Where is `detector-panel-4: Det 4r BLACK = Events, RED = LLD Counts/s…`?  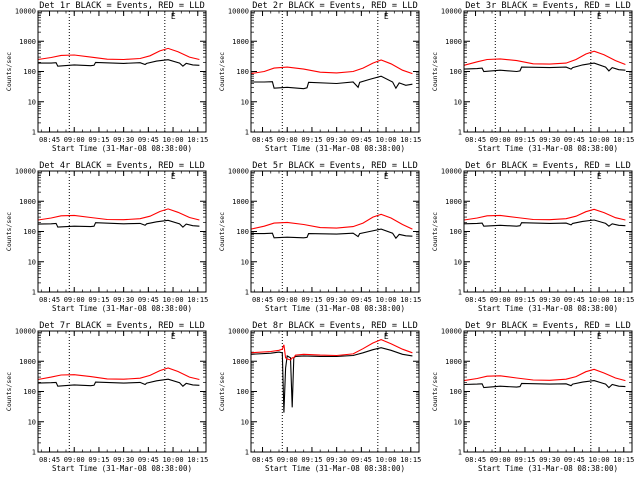 detector-panel-4: Det 4r BLACK = Events, RED = LLD Counts/s… is located at coordinates (106, 237).